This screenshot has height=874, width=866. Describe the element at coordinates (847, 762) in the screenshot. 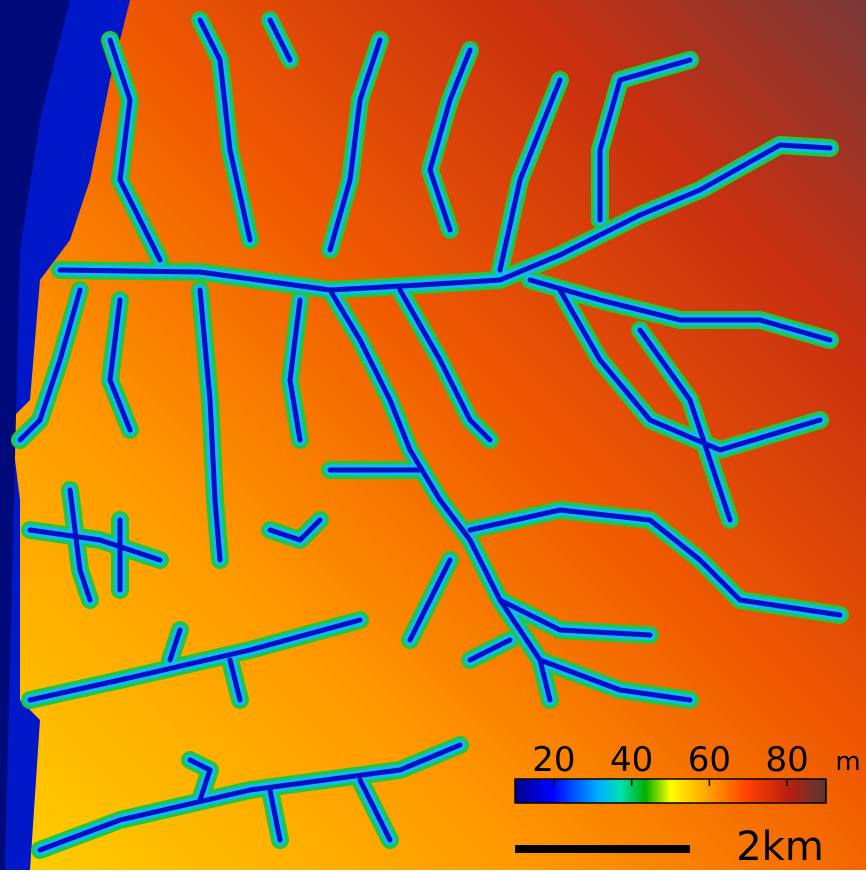

I see `unit-label: m` at that location.